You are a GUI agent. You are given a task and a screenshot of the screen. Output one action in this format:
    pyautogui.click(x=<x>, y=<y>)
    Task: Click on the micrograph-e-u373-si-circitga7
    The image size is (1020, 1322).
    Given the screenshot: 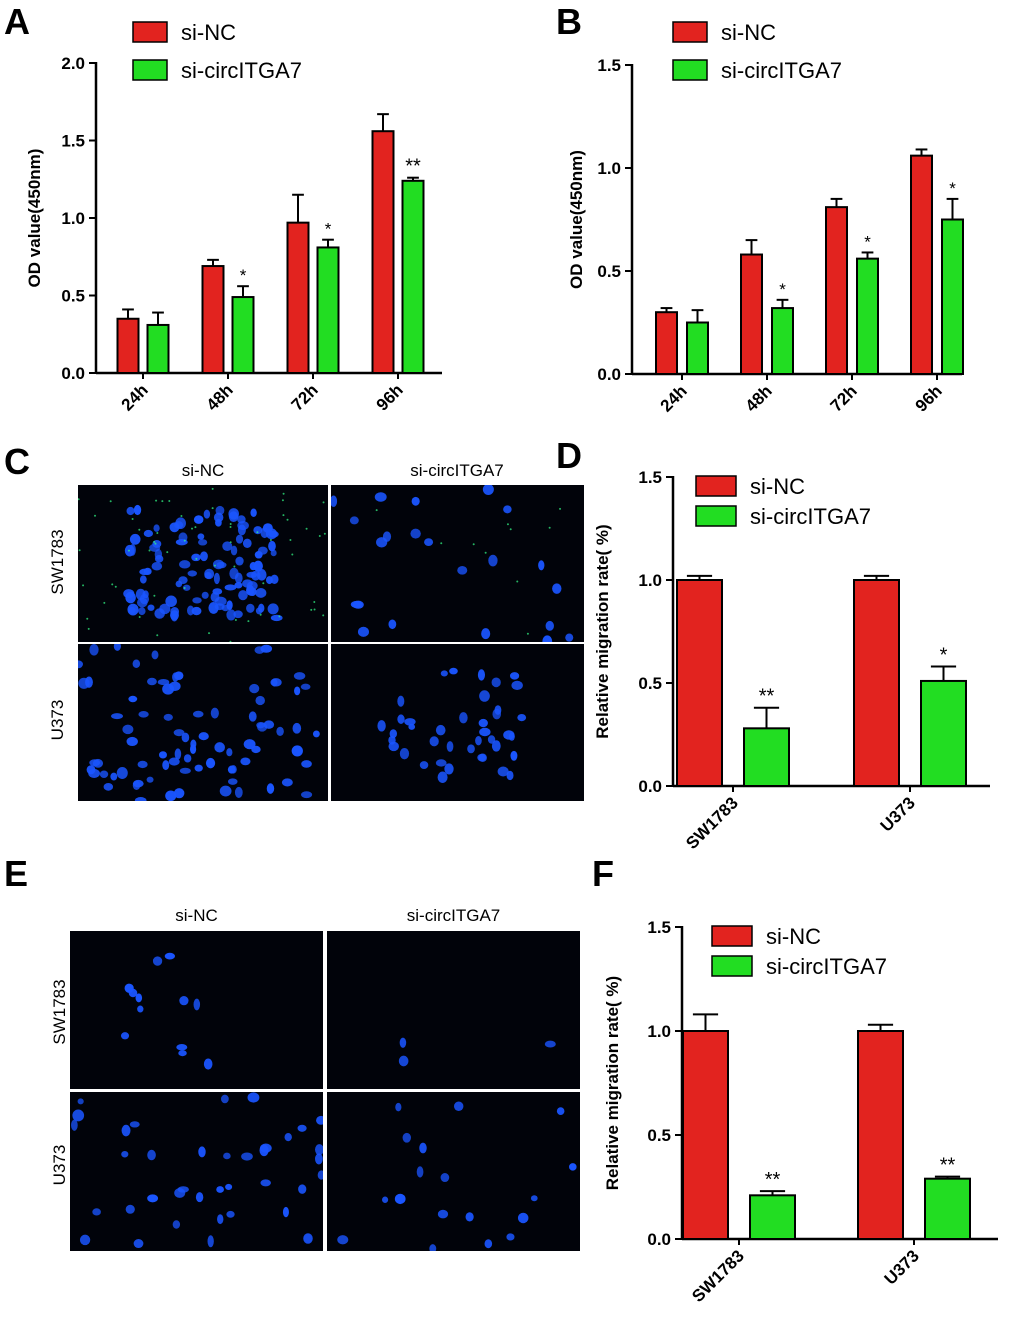 What is the action you would take?
    pyautogui.click(x=453, y=1171)
    